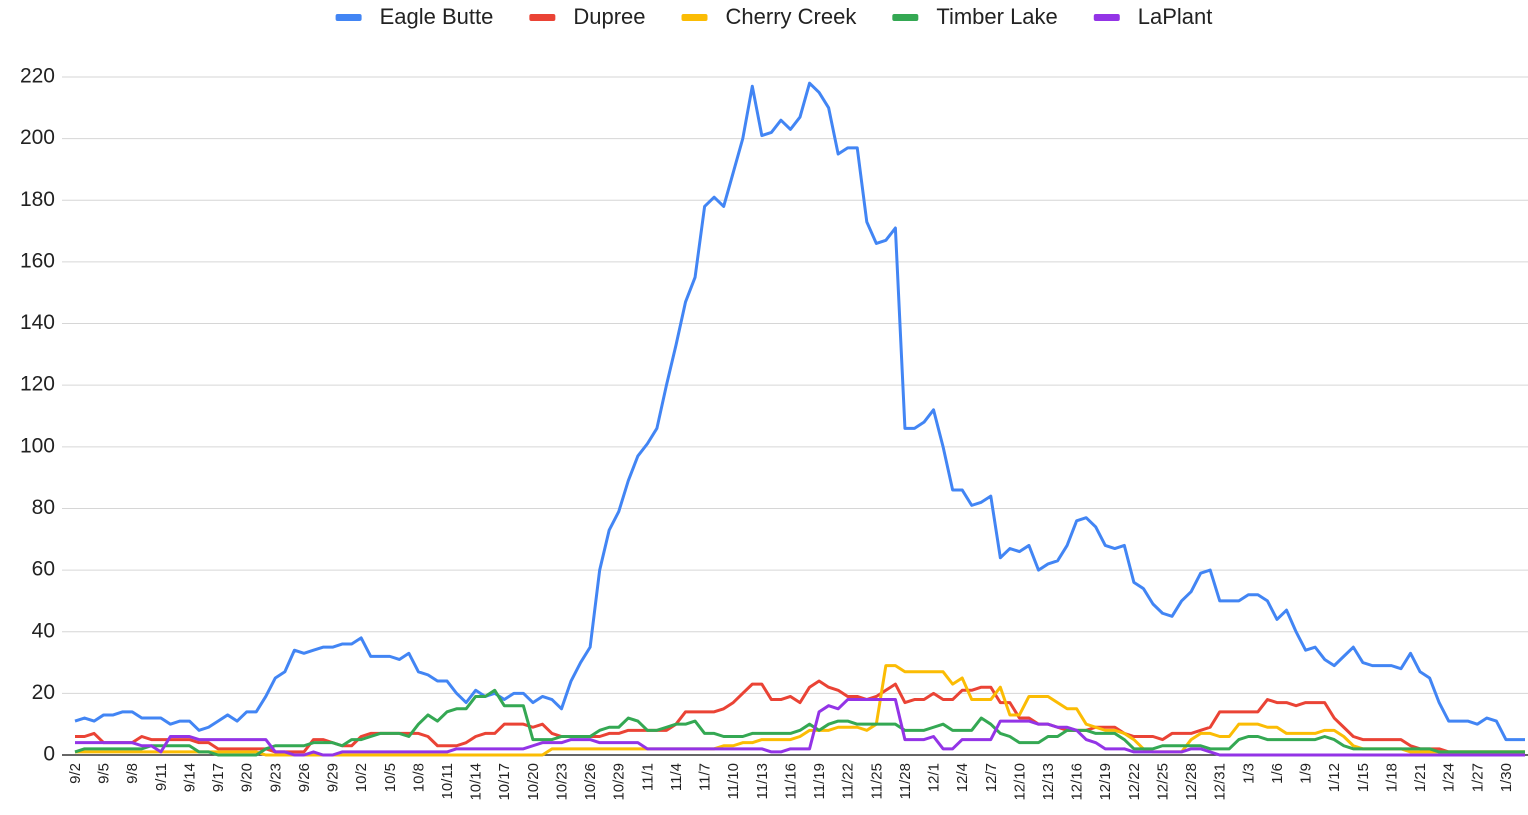  I want to click on y-tick-label: 20, so click(43, 692).